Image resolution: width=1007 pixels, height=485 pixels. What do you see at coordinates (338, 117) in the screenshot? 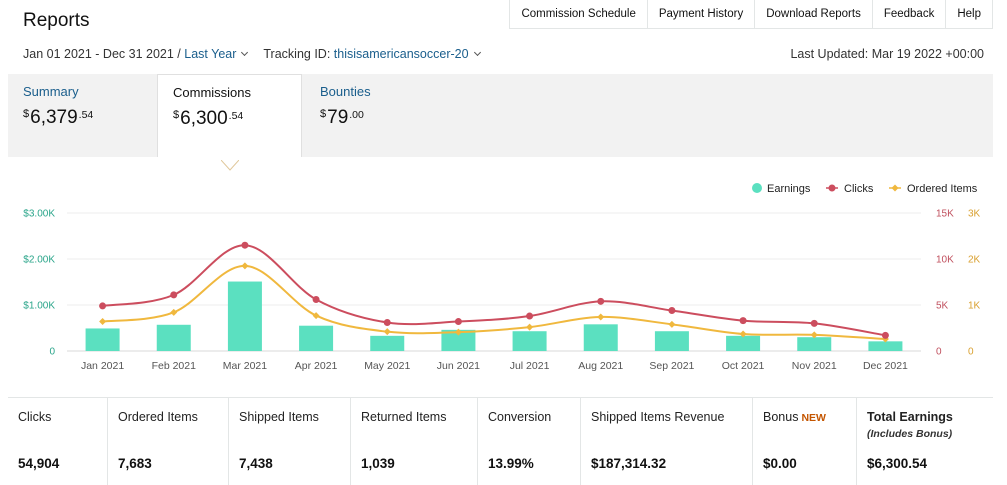
I see `amount-whole: 79` at bounding box center [338, 117].